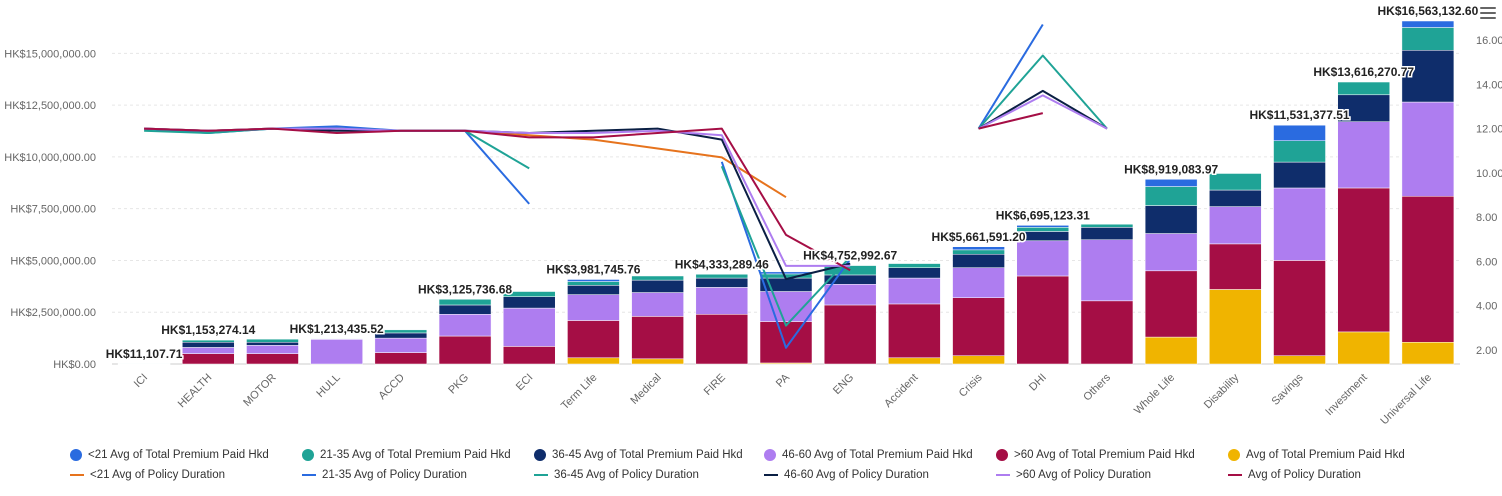 Image resolution: width=1502 pixels, height=496 pixels. What do you see at coordinates (50, 106) in the screenshot?
I see `y-left-tick-label: HK$12,500,000.00` at bounding box center [50, 106].